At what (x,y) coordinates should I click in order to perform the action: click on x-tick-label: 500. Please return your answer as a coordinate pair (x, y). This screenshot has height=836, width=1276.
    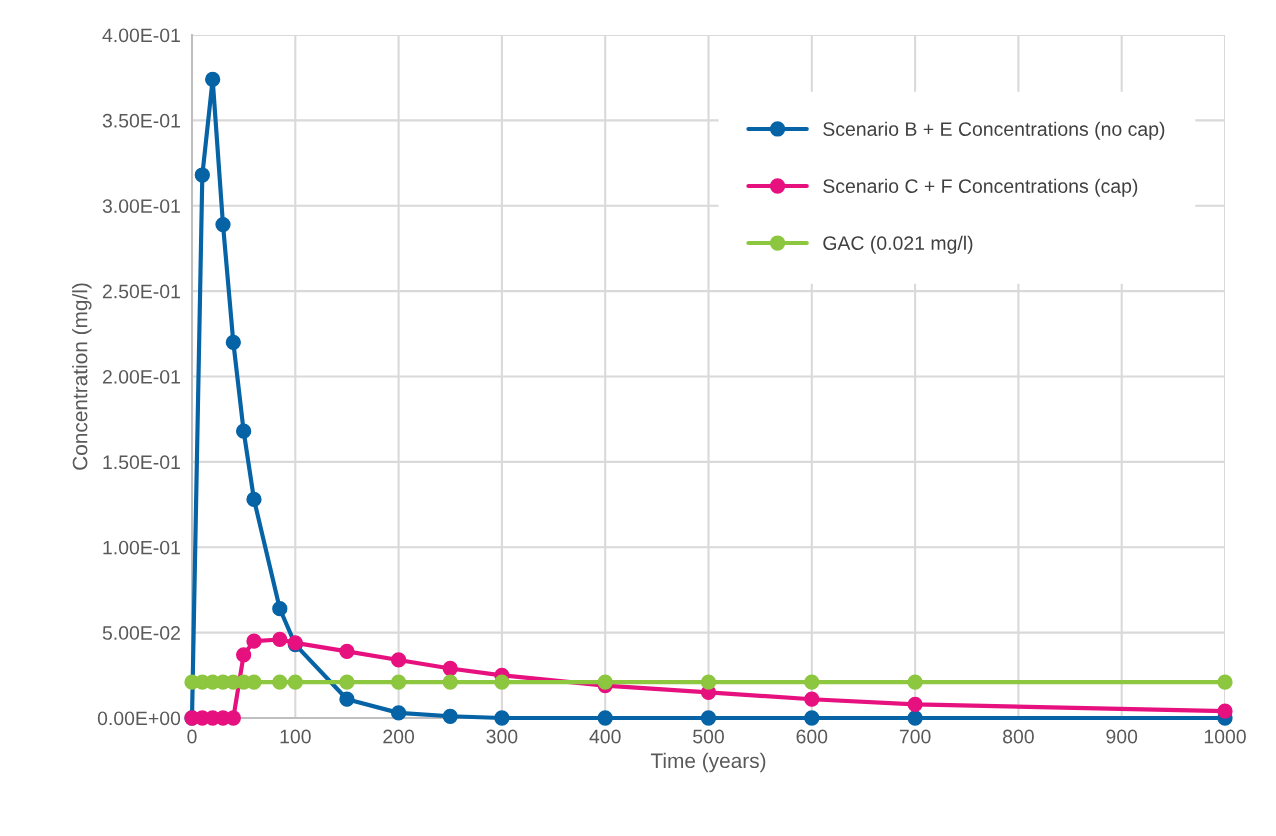
    Looking at the image, I should click on (708, 736).